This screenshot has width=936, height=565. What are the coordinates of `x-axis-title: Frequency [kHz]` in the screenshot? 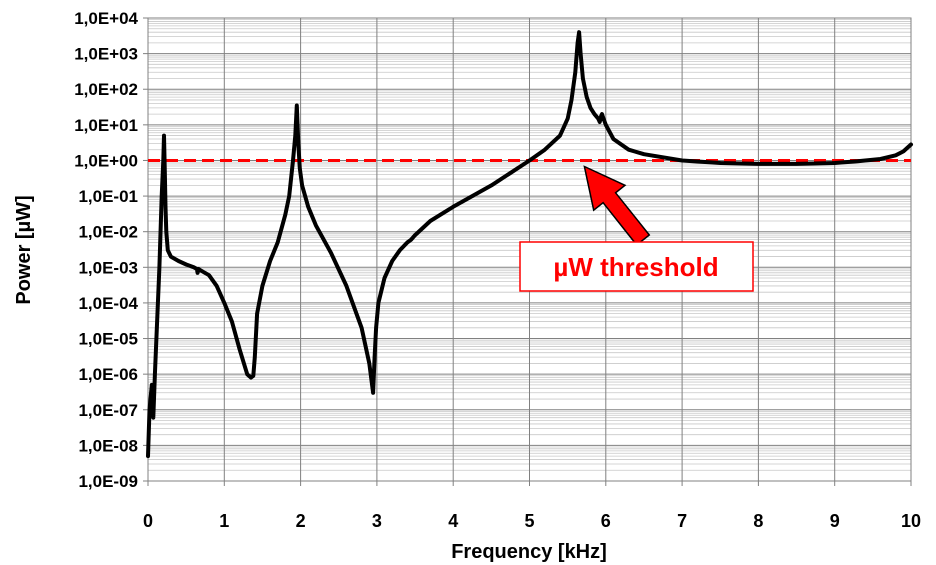 It's located at (529, 552).